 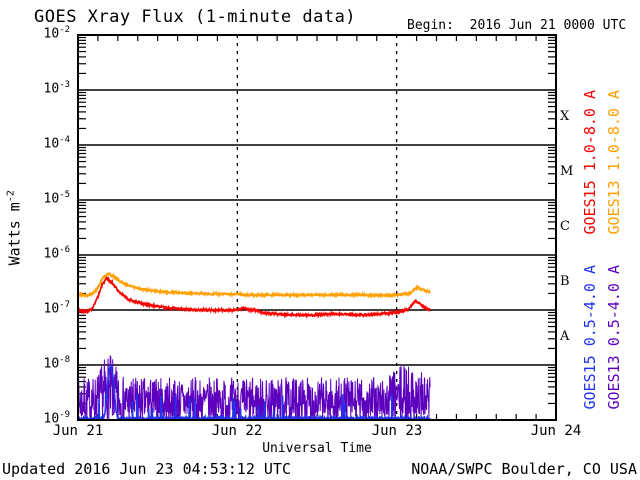 I want to click on y-tick-label: 10-6, so click(x=50, y=253).